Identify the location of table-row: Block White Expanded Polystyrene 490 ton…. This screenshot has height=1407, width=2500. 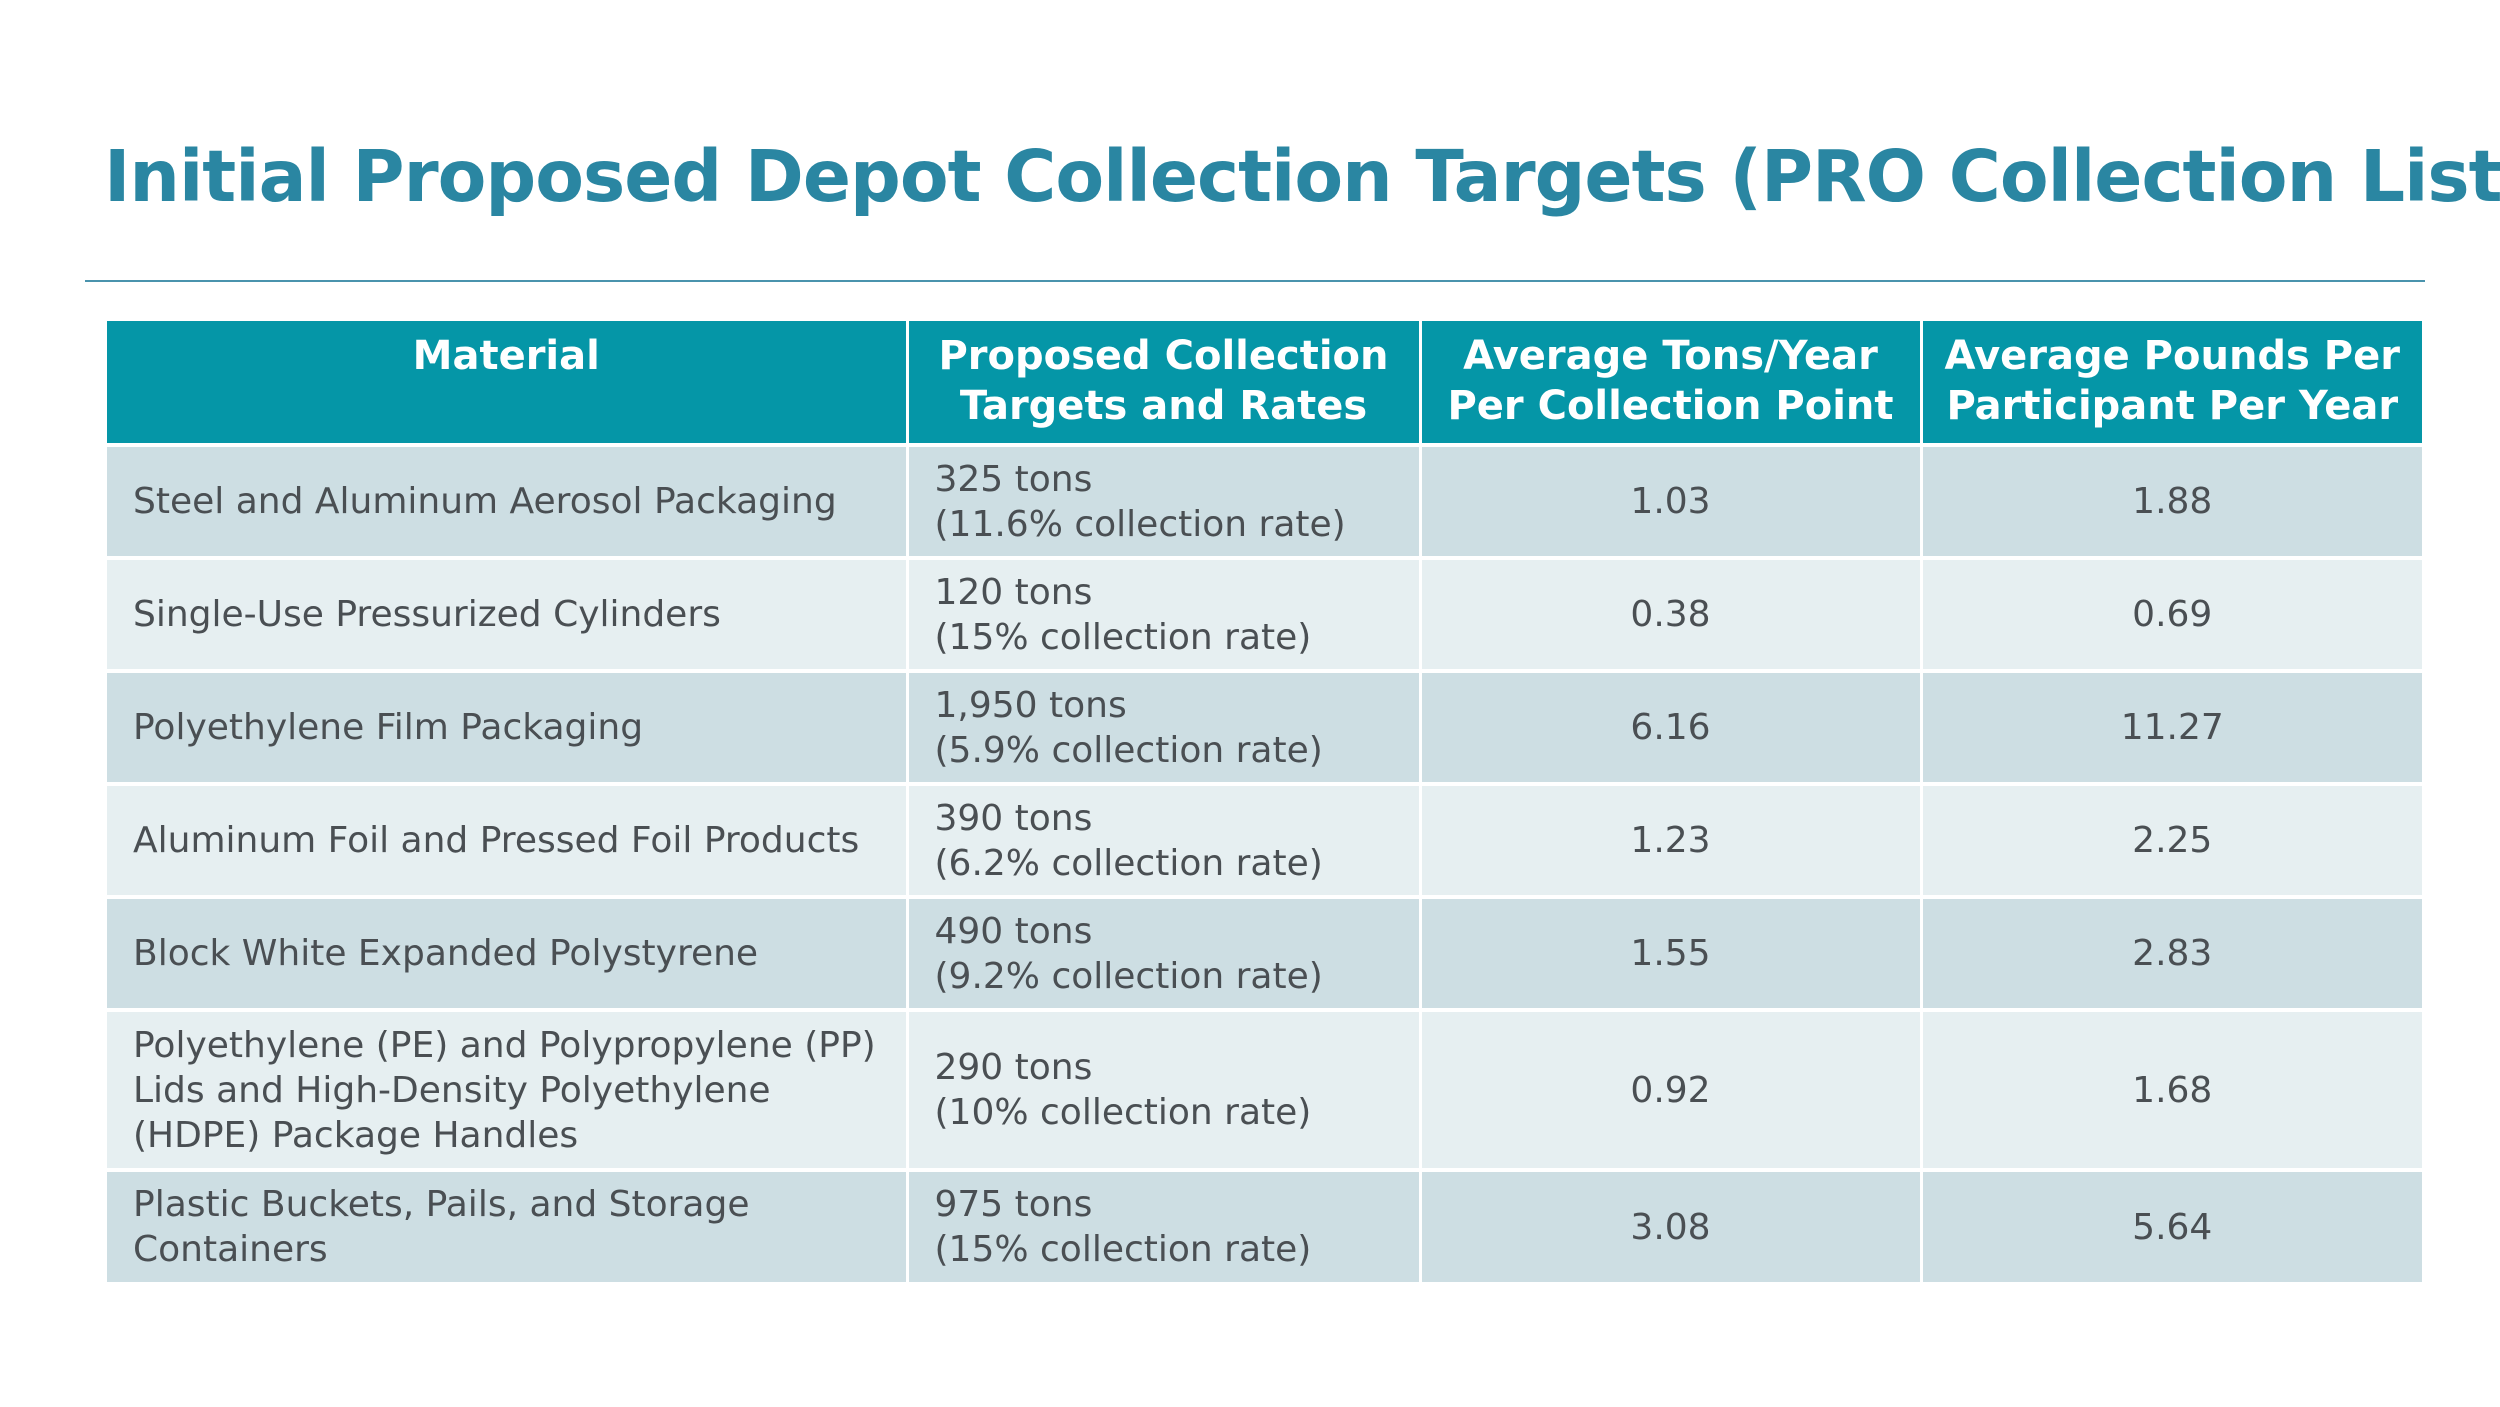
(1264, 952).